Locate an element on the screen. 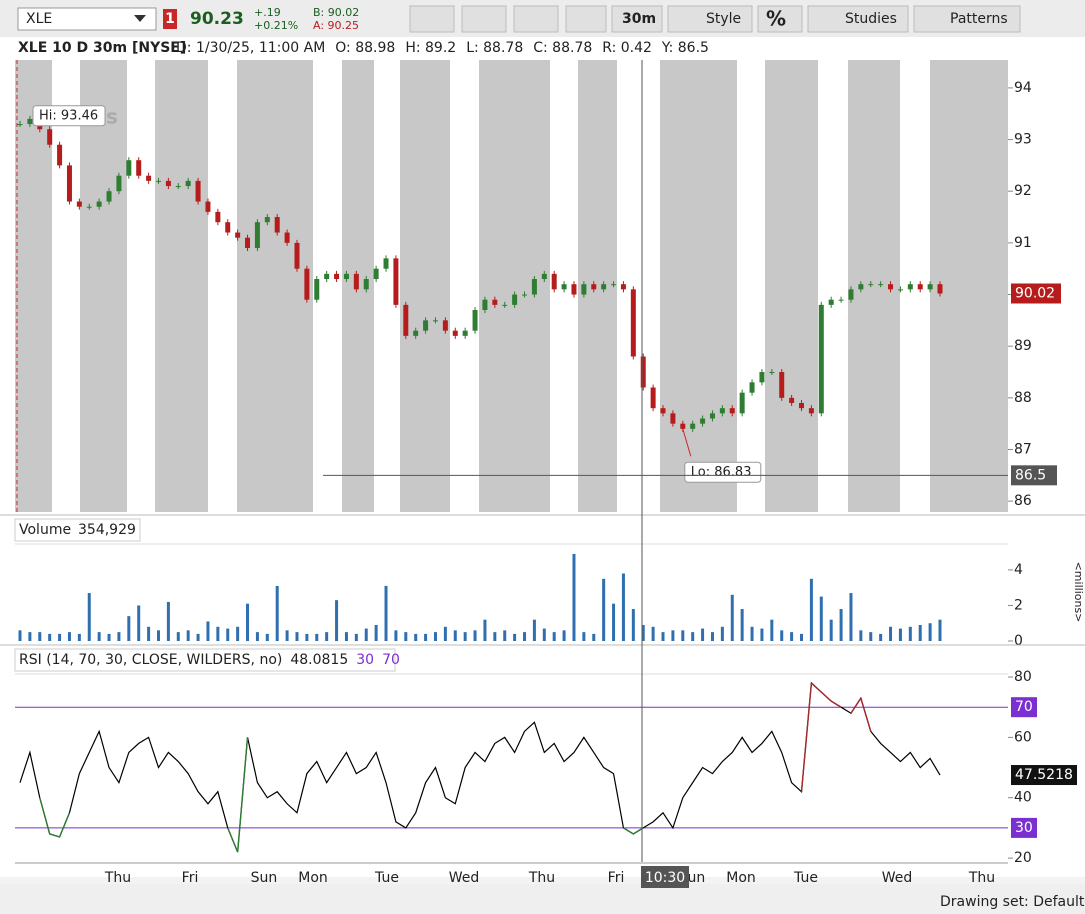 Image resolution: width=1085 pixels, height=914 pixels. ohlc-info: D: 1/30/25, 11:00 AM is located at coordinates (250, 48).